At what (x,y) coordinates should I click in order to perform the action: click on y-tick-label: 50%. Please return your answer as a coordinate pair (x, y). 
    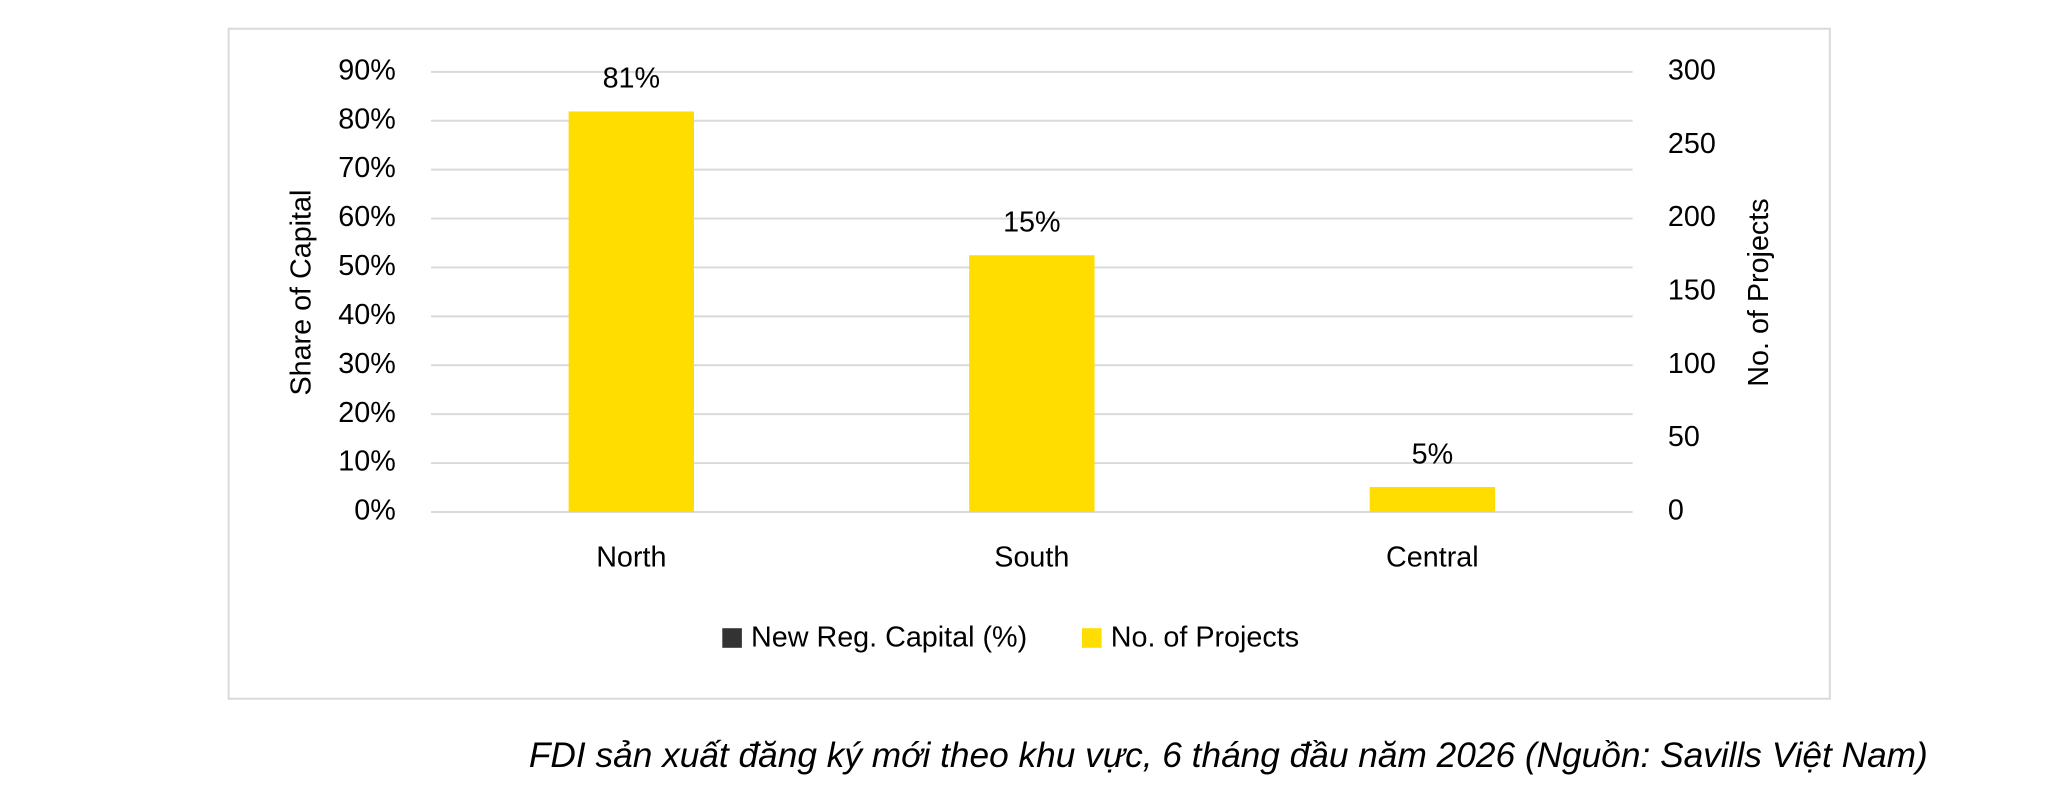
    Looking at the image, I should click on (366, 266).